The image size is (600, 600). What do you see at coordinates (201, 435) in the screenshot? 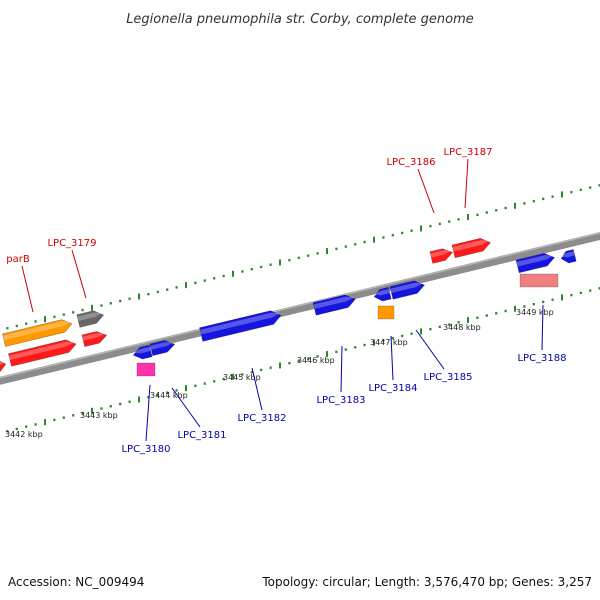
I see `gene-label-bottom: LPC_3181` at bounding box center [201, 435].